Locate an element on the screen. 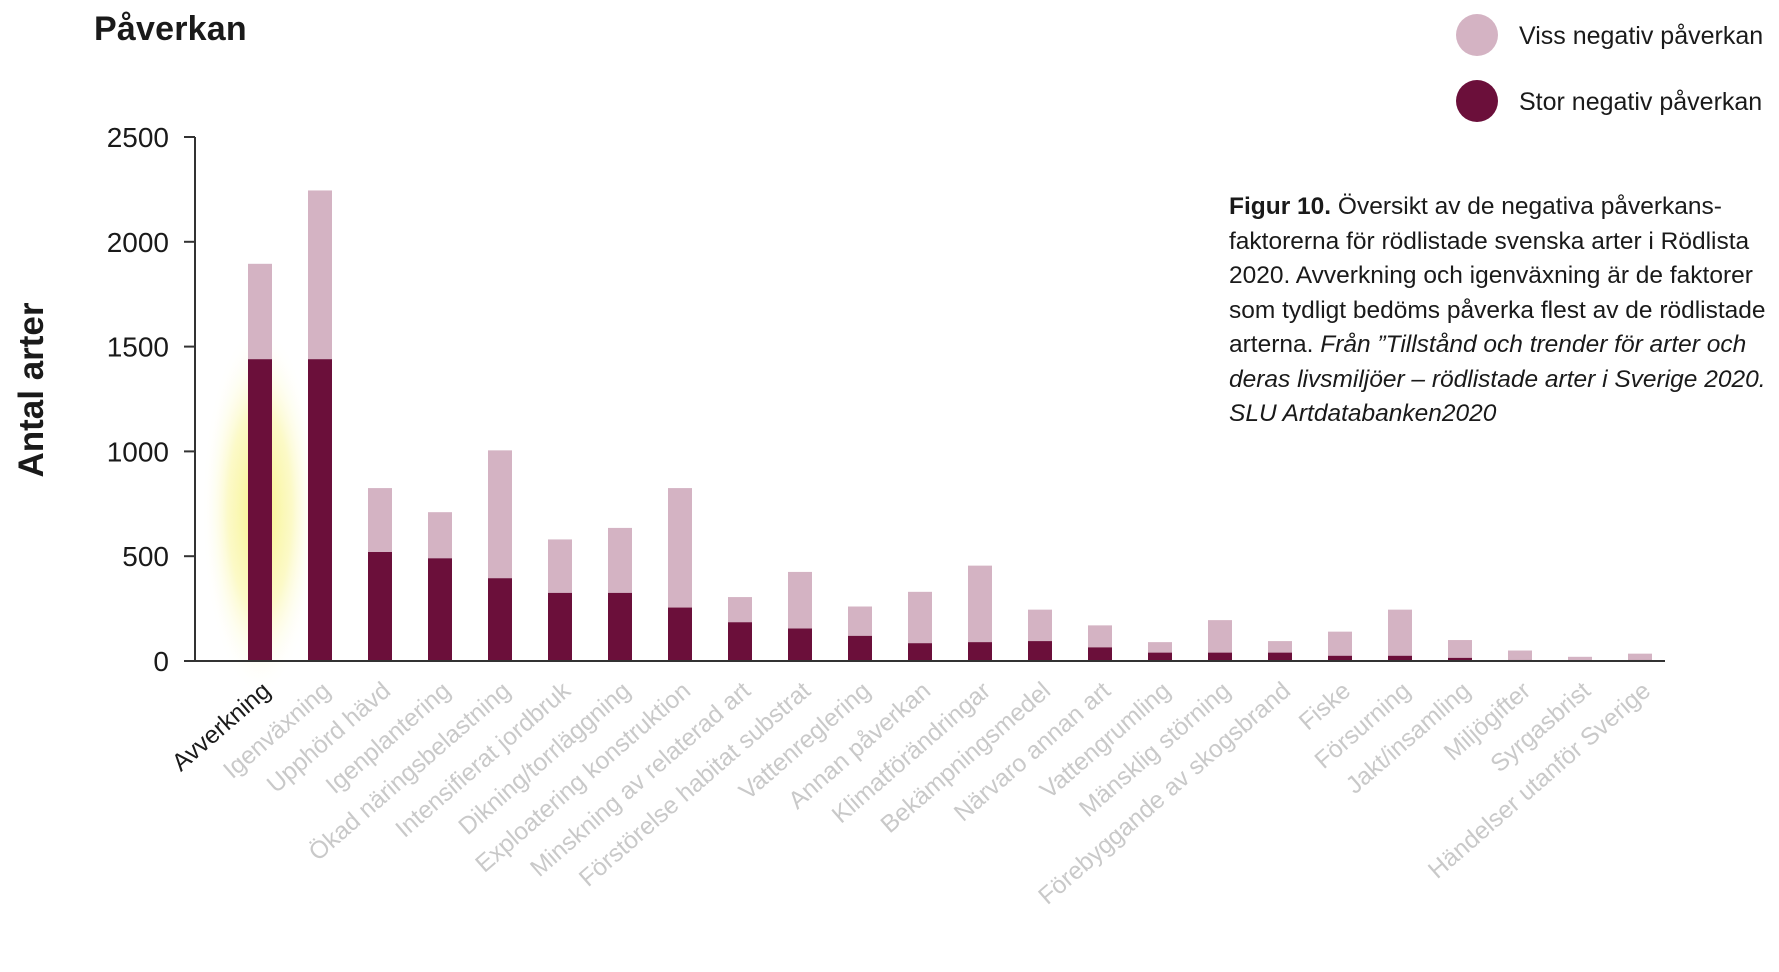 The width and height of the screenshot is (1779, 972). y-tick-label: 1000 is located at coordinates (138, 451).